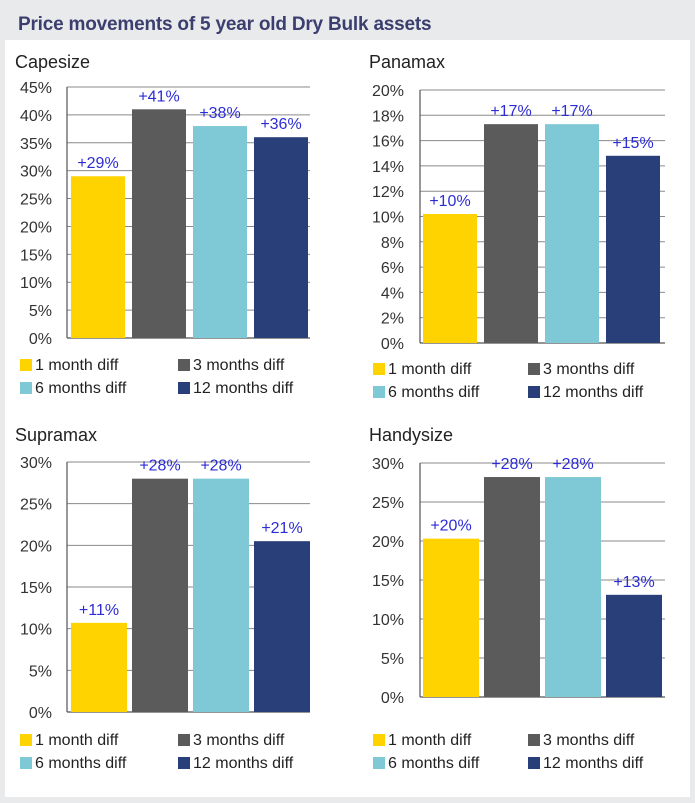 This screenshot has width=695, height=803. What do you see at coordinates (633, 582) in the screenshot?
I see `handysize-data-label-4: +13%` at bounding box center [633, 582].